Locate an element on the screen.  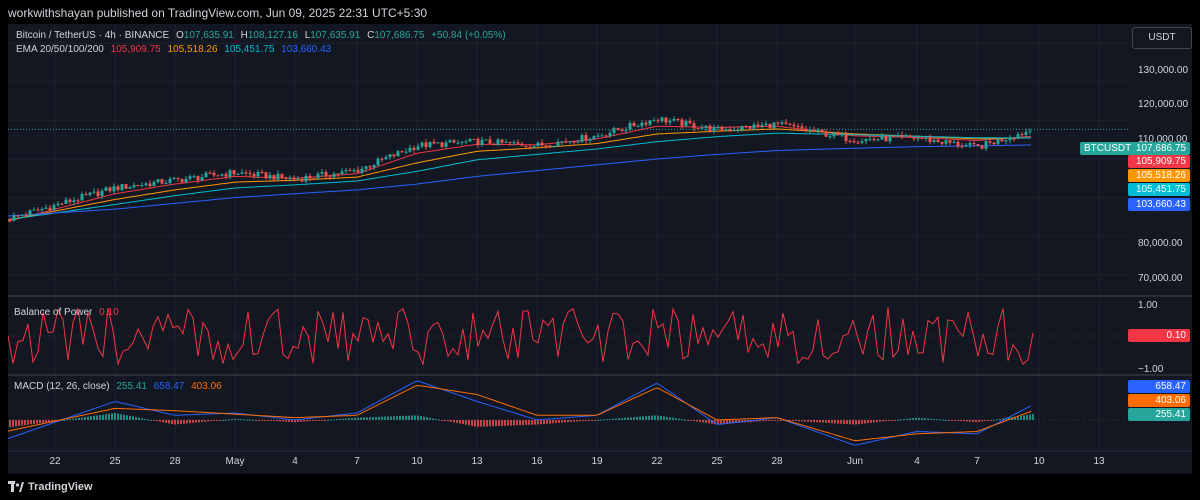
ohlc-close: C107,686.75 is located at coordinates (396, 35).